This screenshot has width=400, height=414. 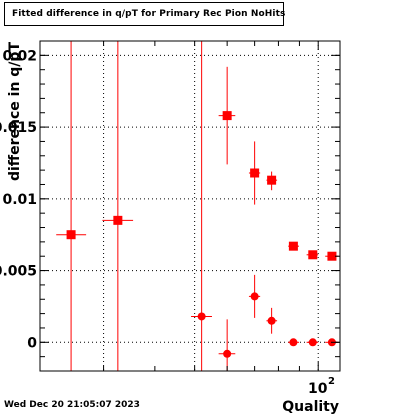 I want to click on y-tick-label: 0.01, so click(x=19, y=200).